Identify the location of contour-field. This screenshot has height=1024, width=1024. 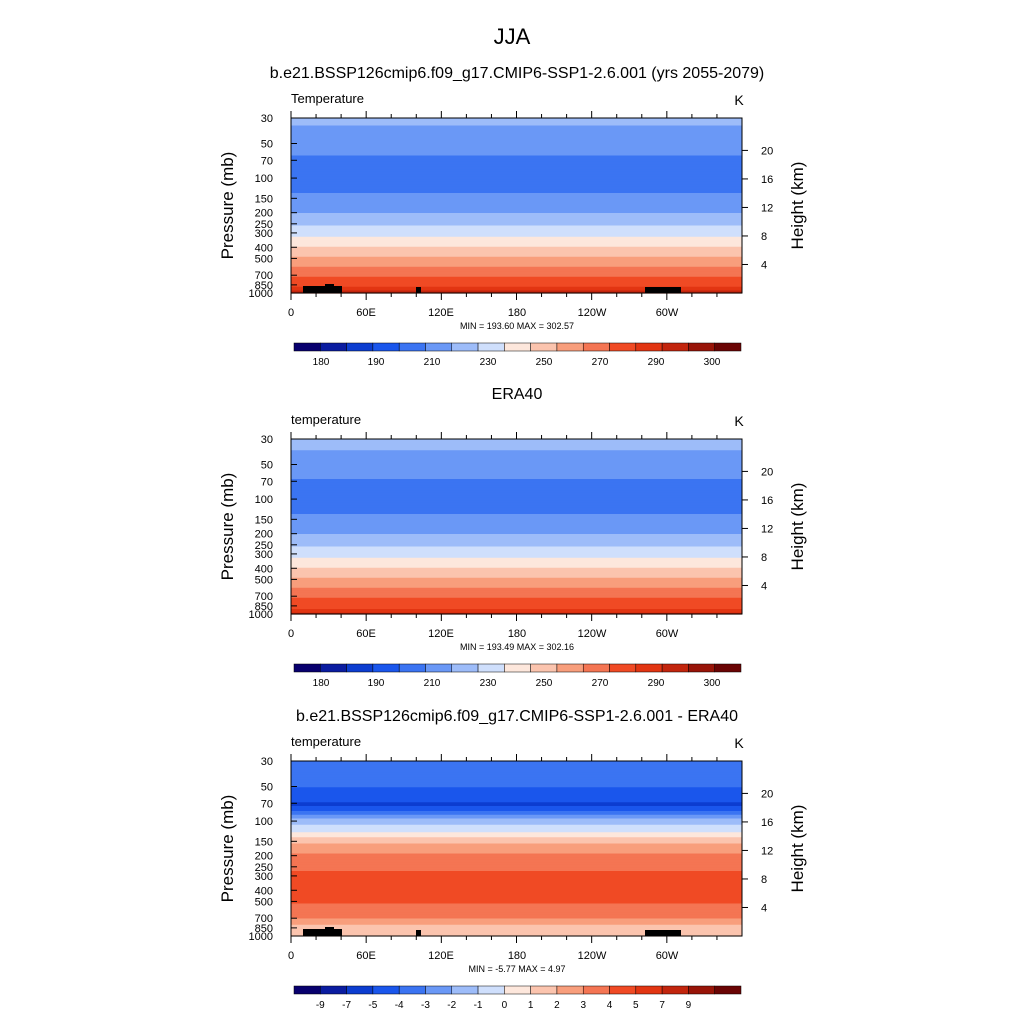
(516, 849).